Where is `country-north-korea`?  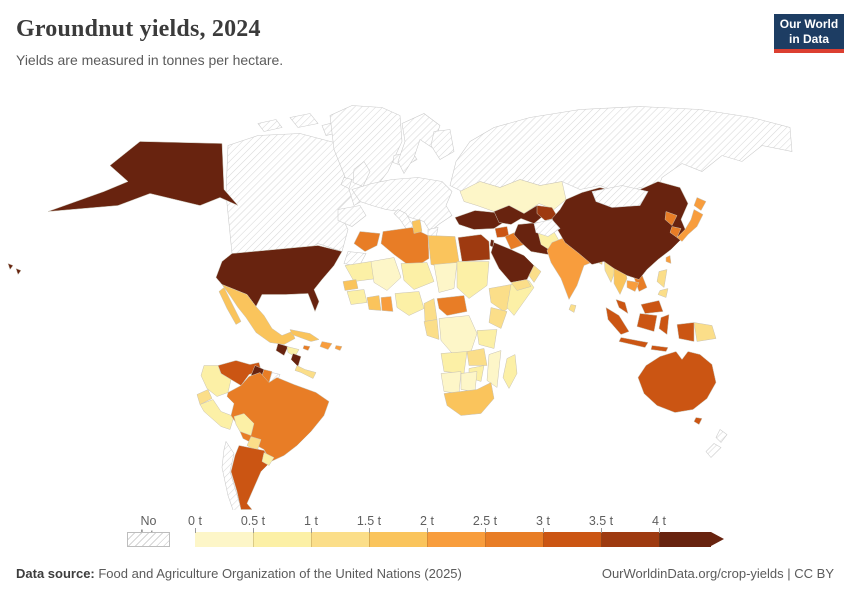 country-north-korea is located at coordinates (671, 218).